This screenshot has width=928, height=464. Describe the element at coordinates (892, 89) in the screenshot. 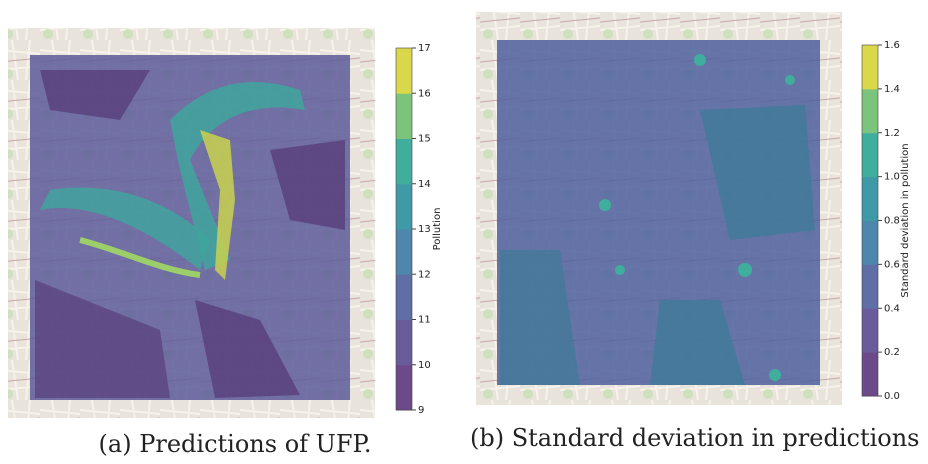

I see `colorbar-tick-label: 1.4` at that location.